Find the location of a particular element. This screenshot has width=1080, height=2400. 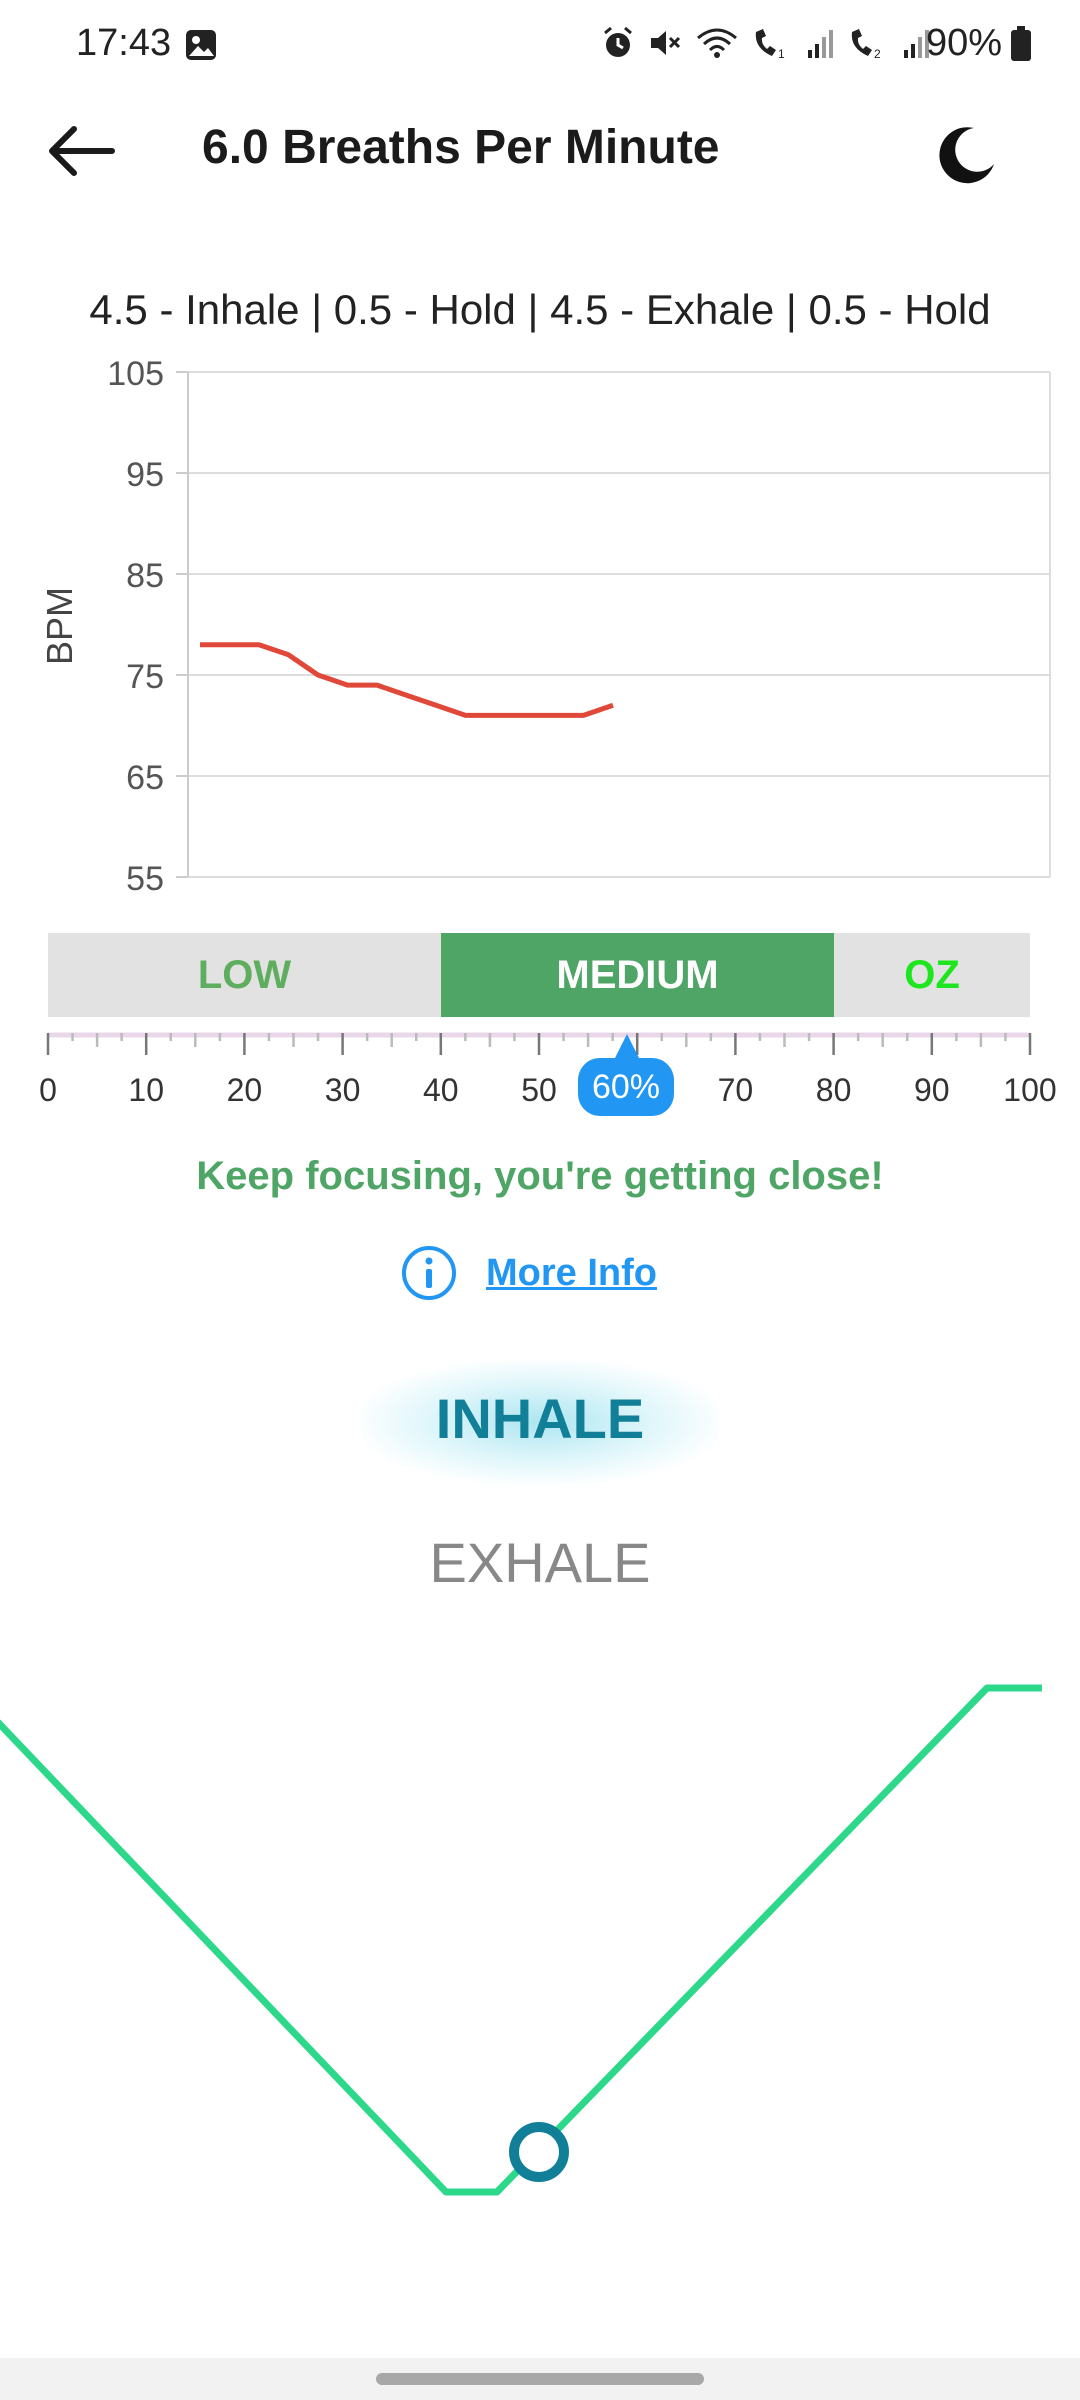

gallery-icon is located at coordinates (201, 47).